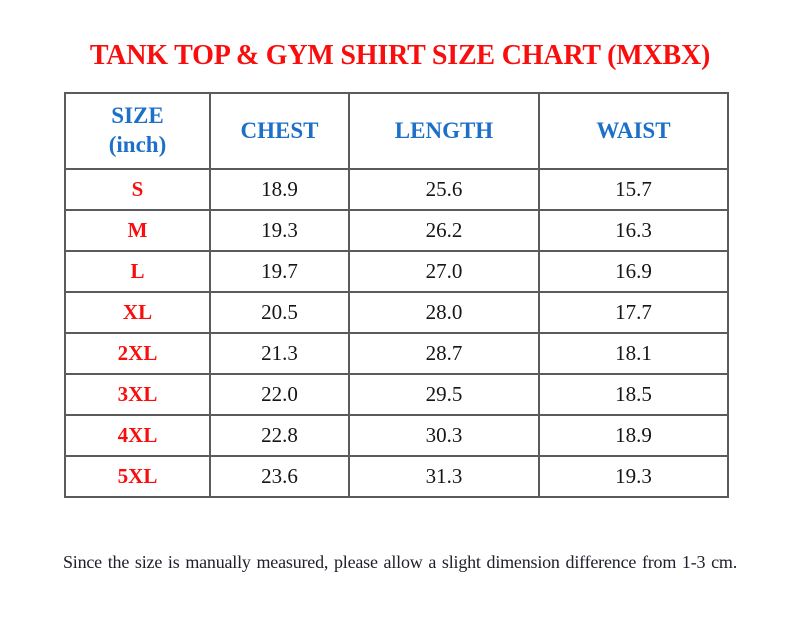  Describe the element at coordinates (137, 230) in the screenshot. I see `size-label-cell: M` at that location.